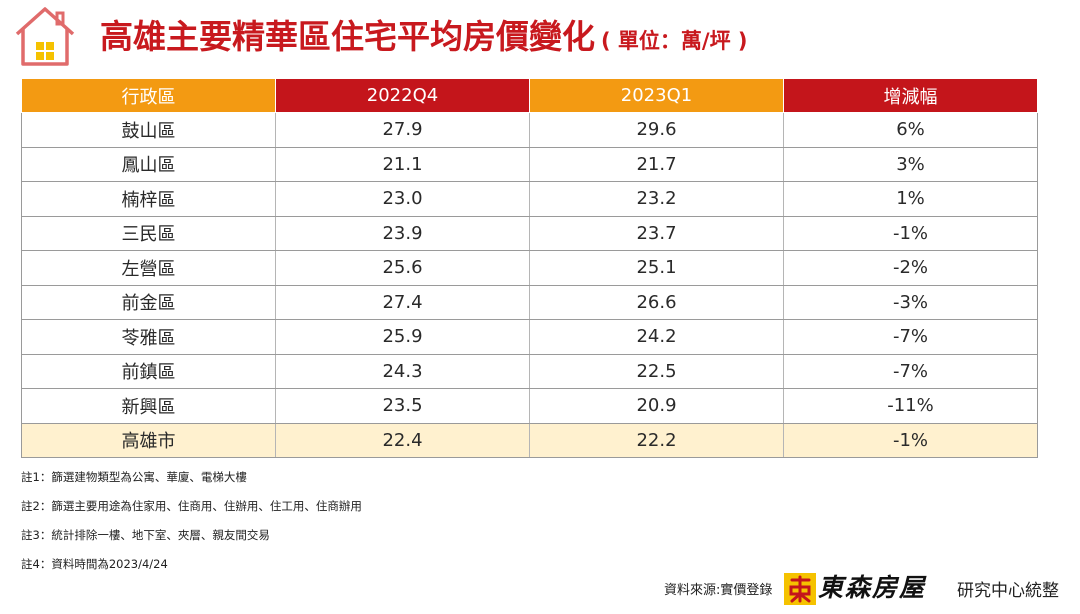  I want to click on value-2022q4-cell: 21.1, so click(402, 164).